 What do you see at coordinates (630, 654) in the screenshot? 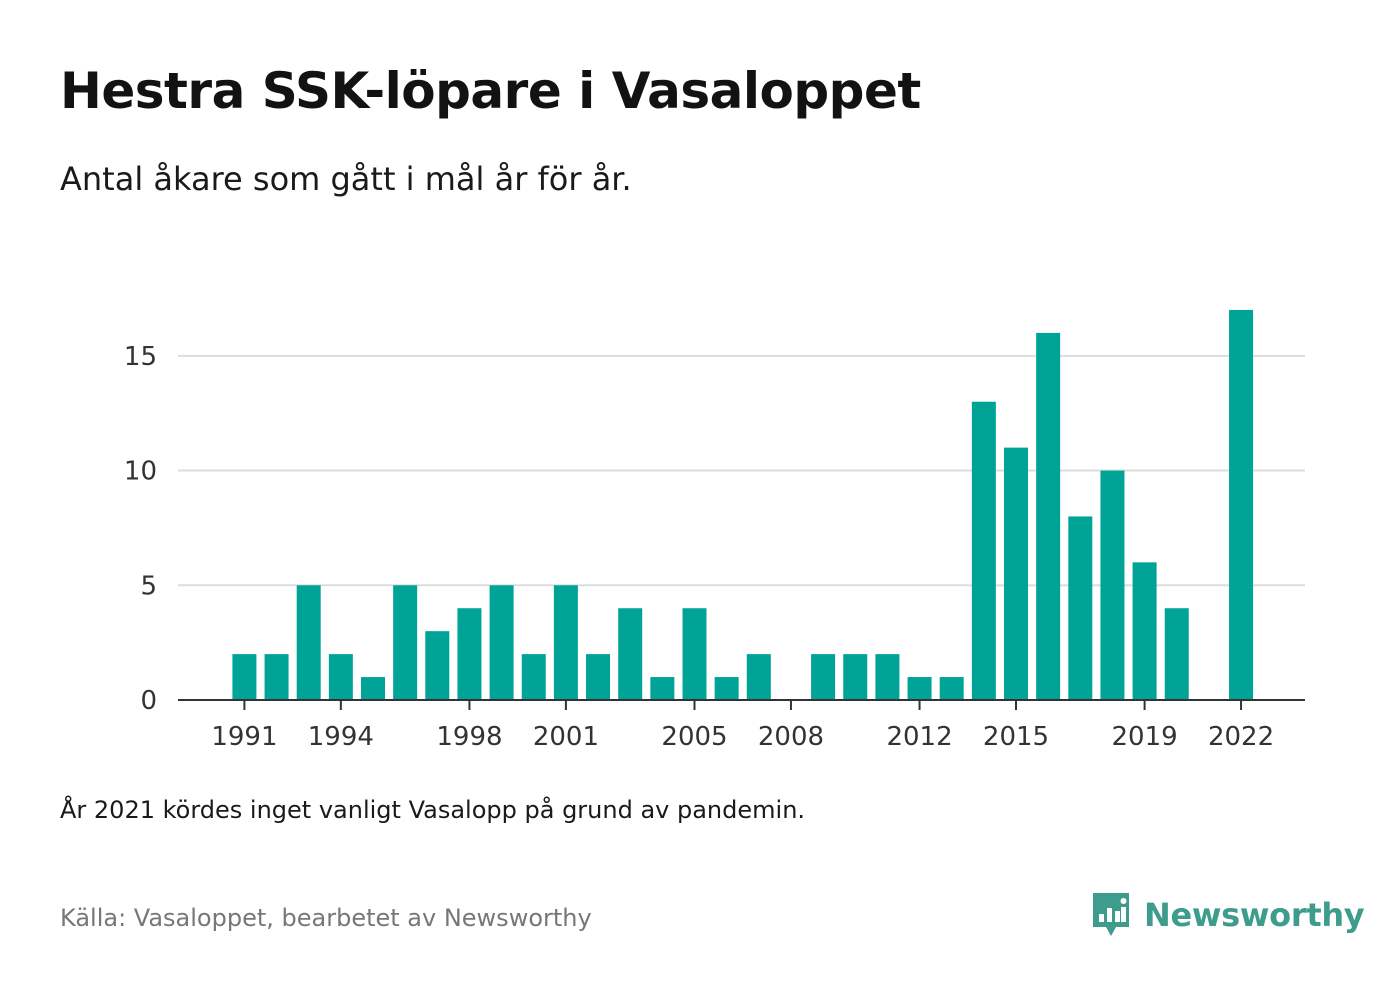
I see `bar-2003` at bounding box center [630, 654].